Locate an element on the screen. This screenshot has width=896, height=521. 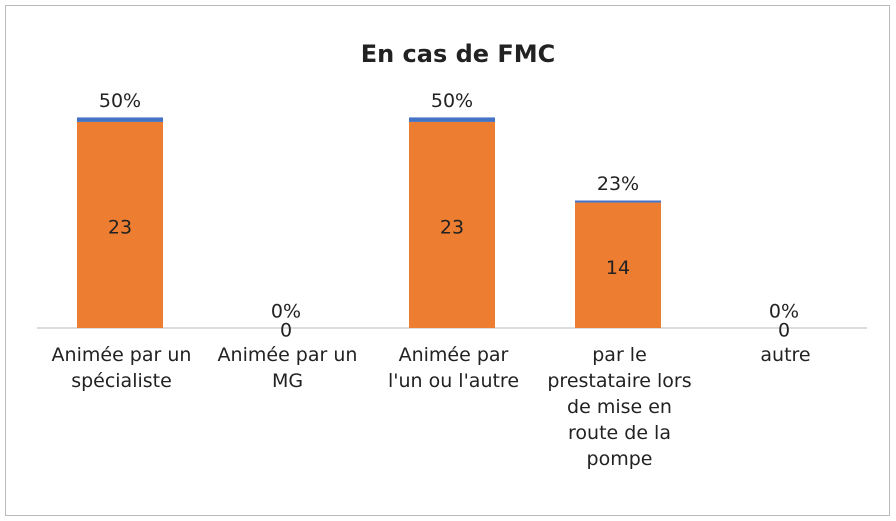
x-tick-label: Animée par un spécialiste is located at coordinates (121, 368).